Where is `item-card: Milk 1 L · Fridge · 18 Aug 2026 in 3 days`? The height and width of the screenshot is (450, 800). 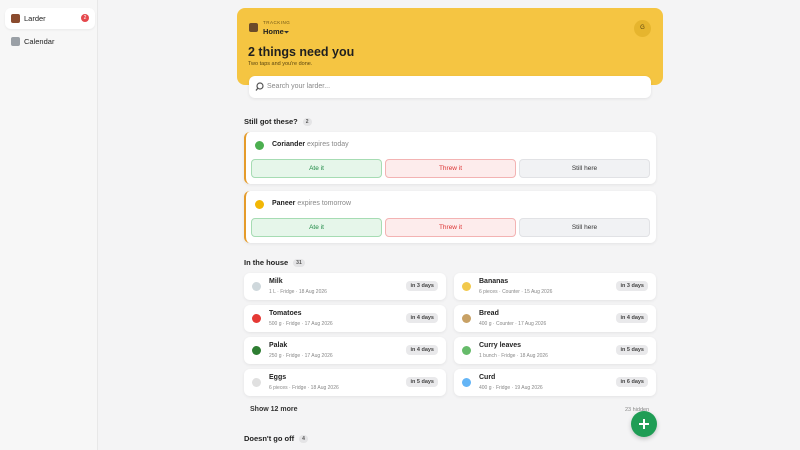 item-card: Milk 1 L · Fridge · 18 Aug 2026 in 3 days is located at coordinates (345, 286).